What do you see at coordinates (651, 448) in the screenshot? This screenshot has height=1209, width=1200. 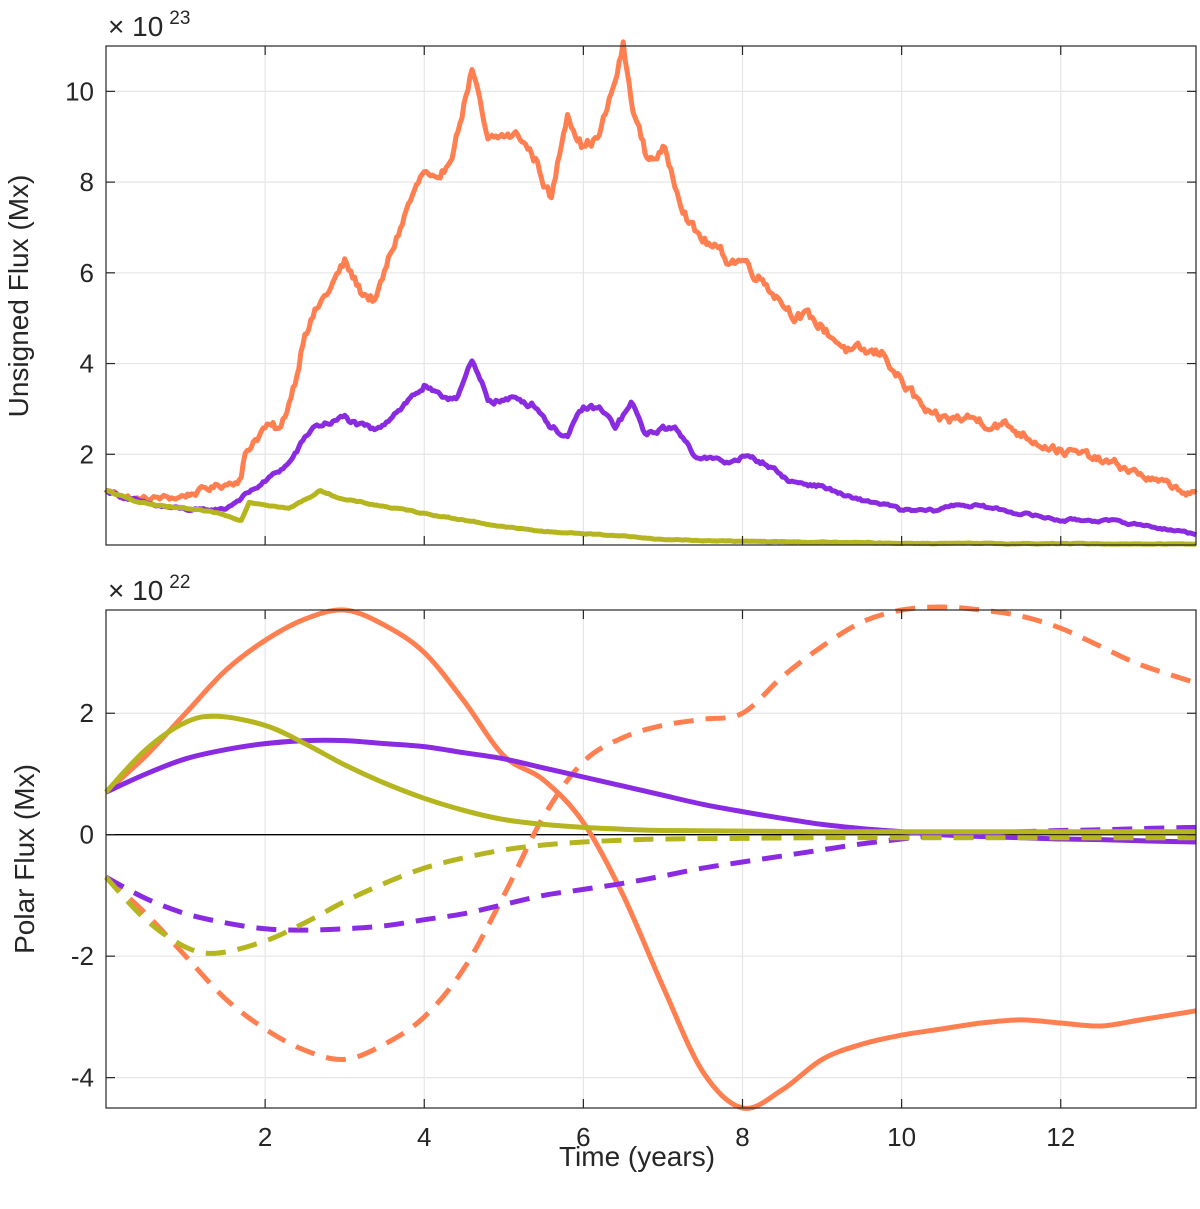 I see `series-purple` at bounding box center [651, 448].